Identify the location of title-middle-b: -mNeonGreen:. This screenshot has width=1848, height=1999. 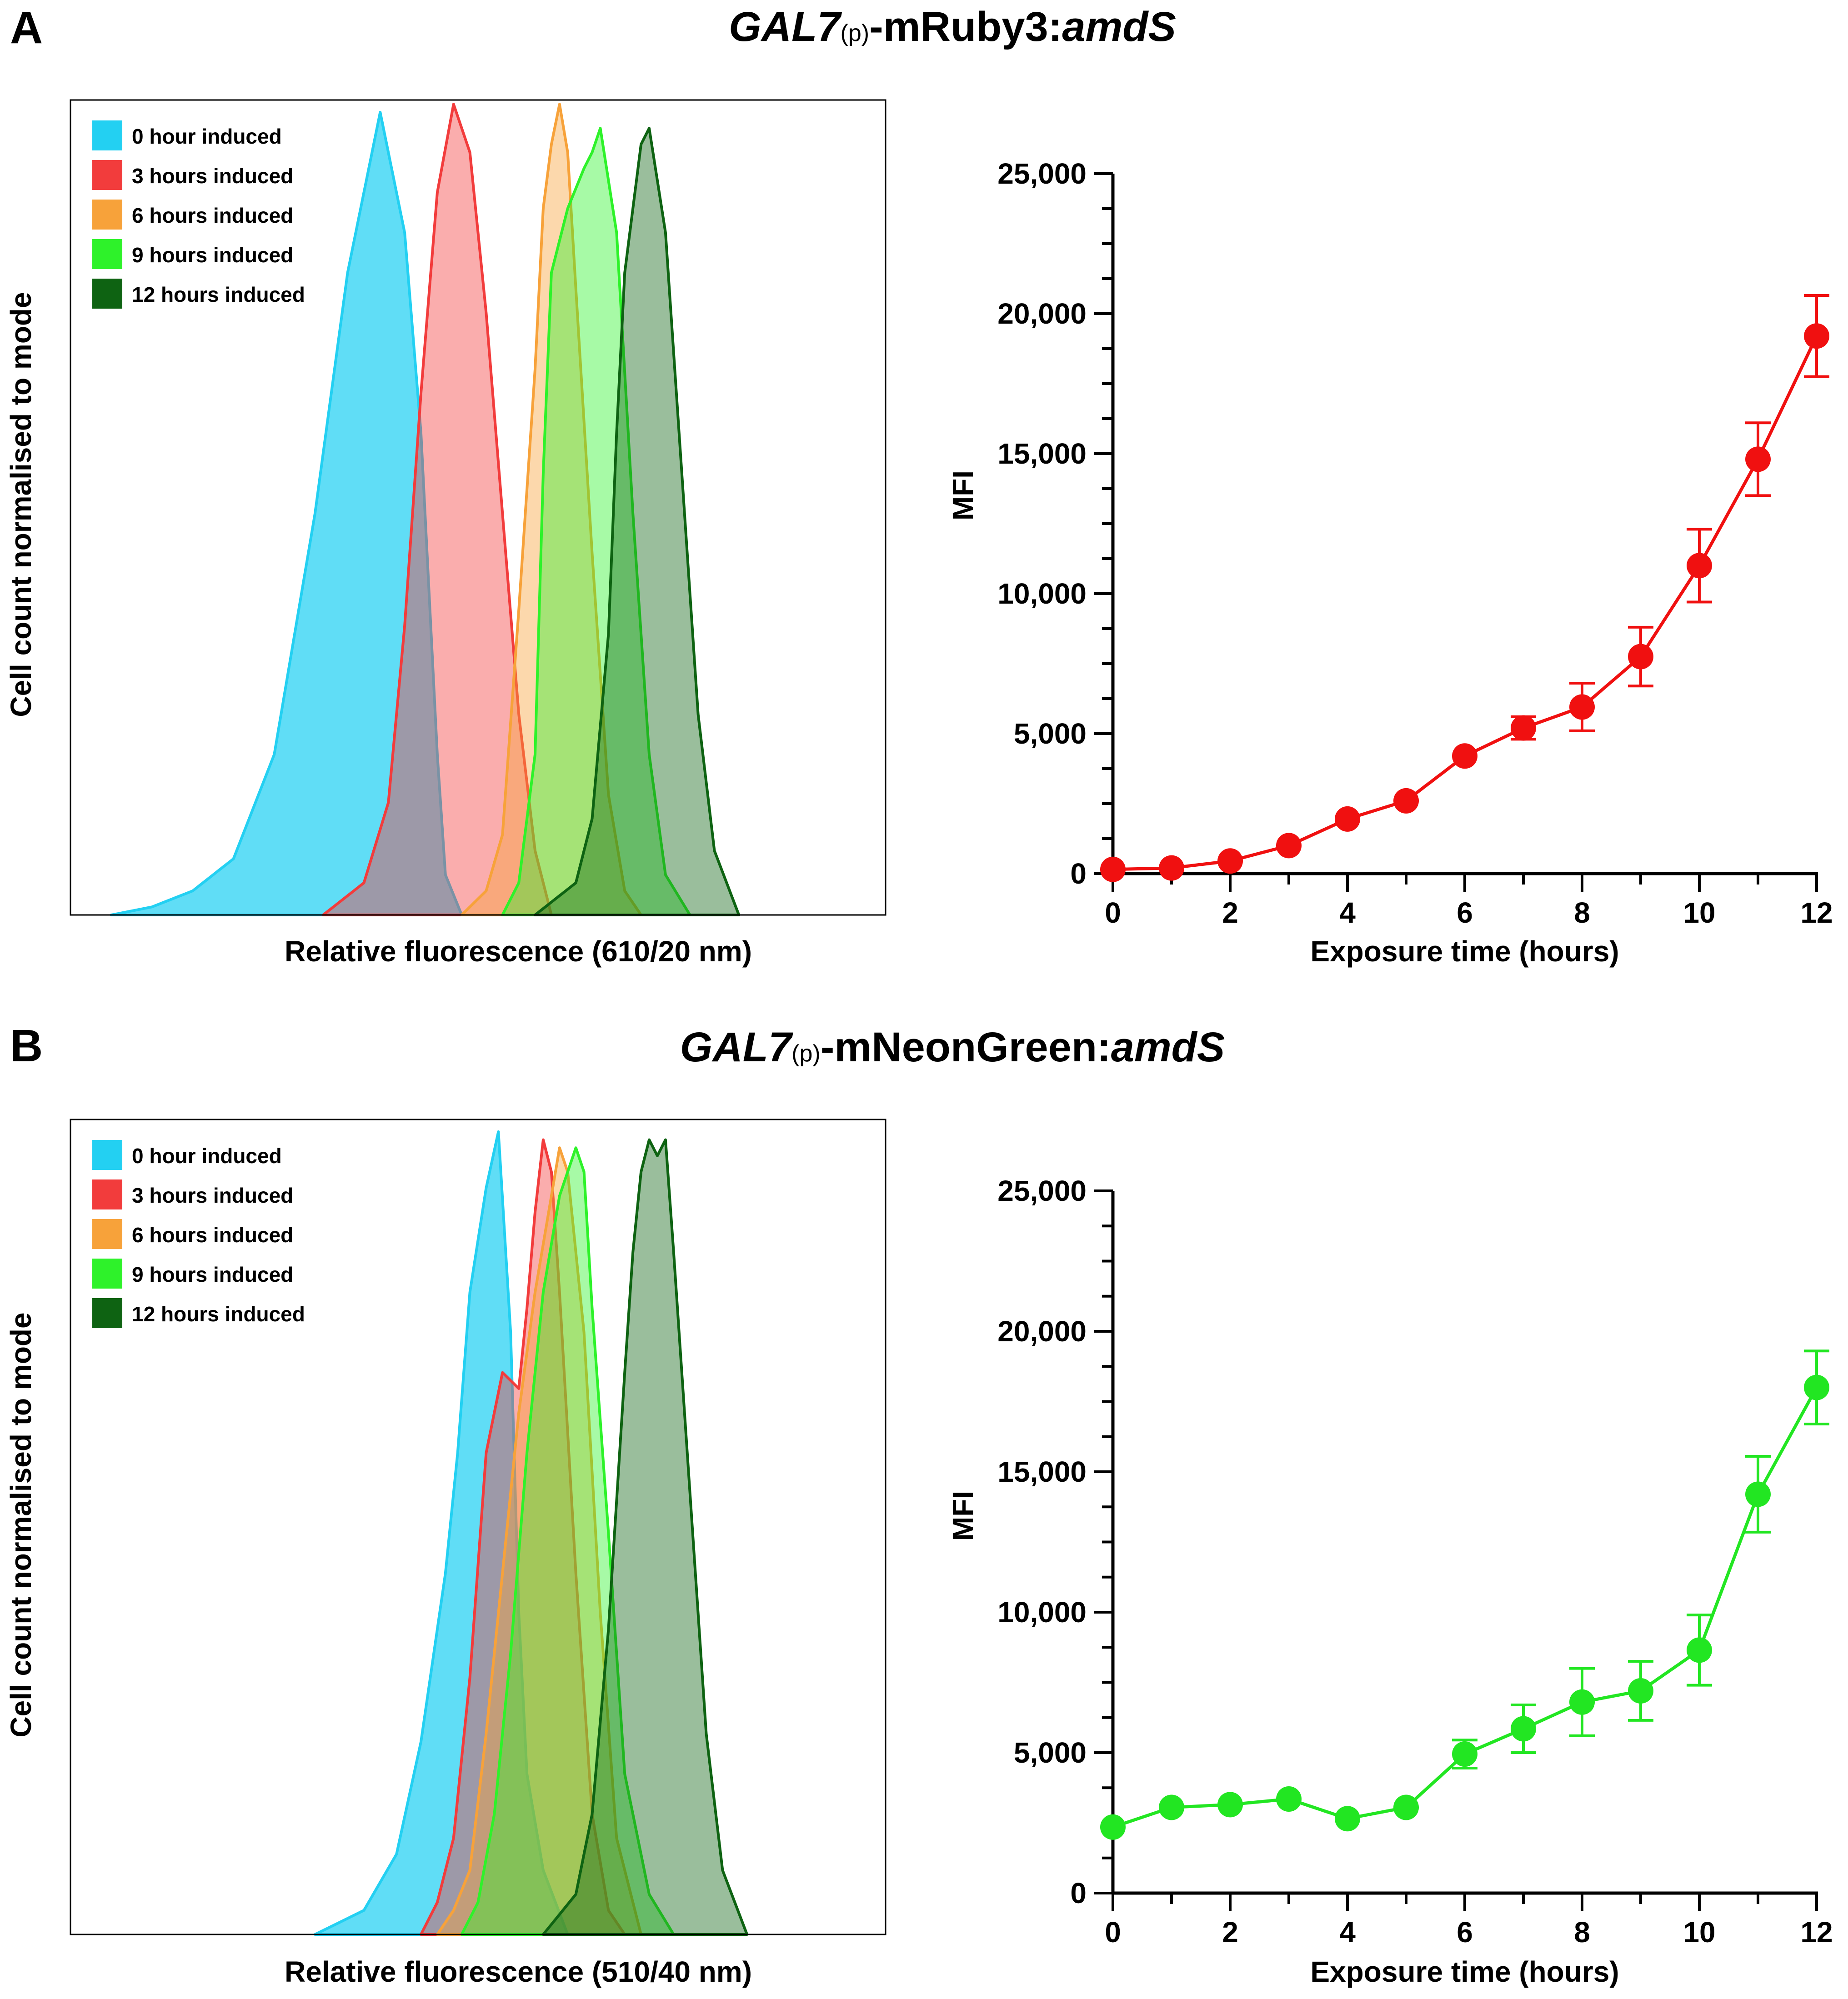
(966, 1047).